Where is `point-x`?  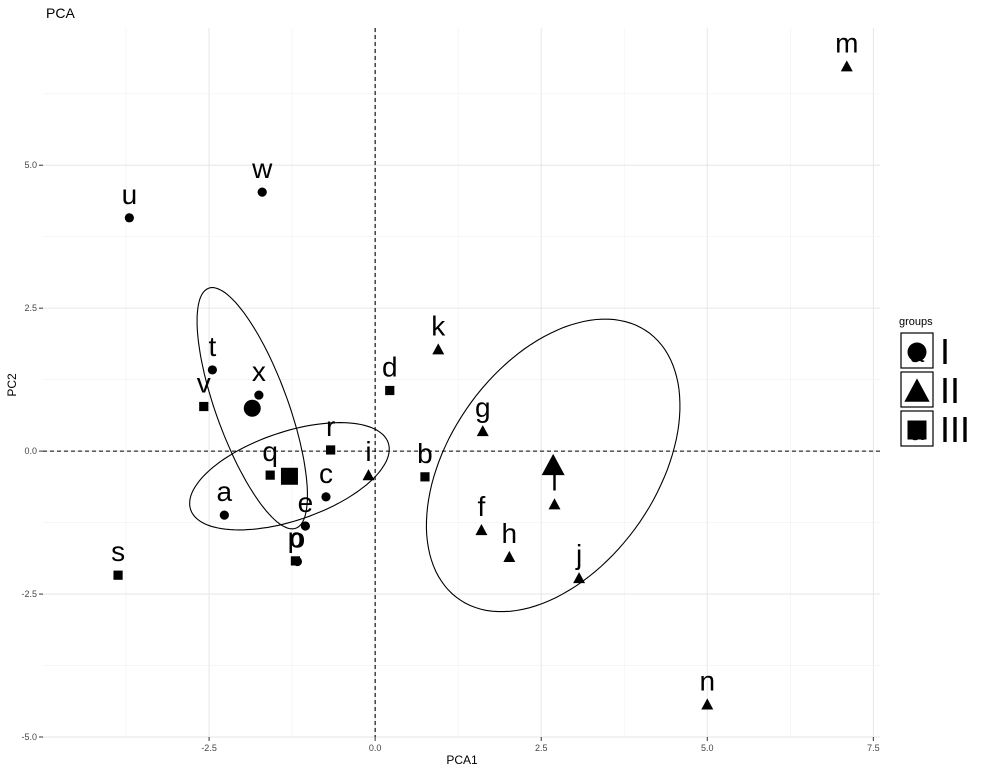 point-x is located at coordinates (259, 395).